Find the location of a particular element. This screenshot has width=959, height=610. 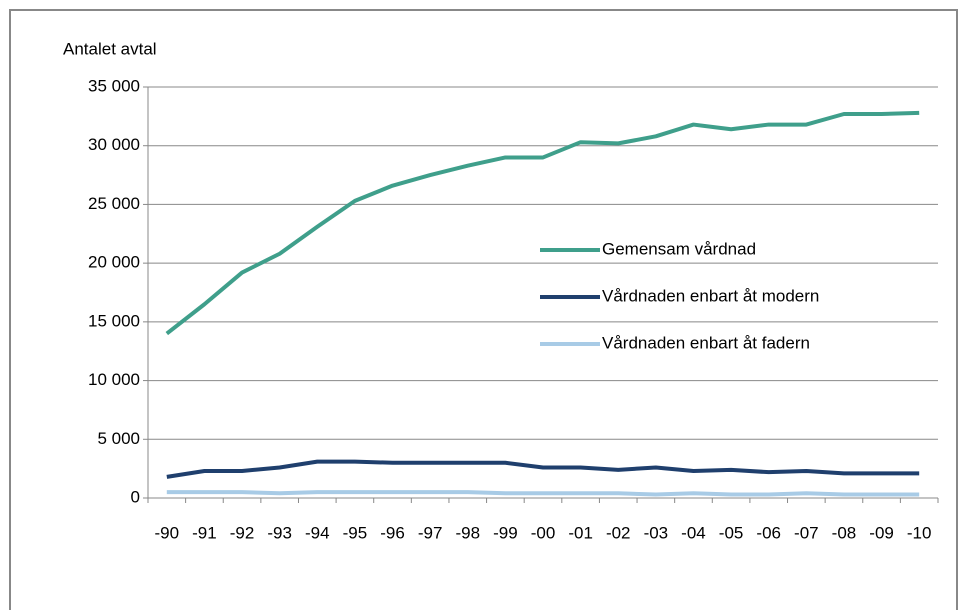

legend-label: Vårdnaden enbart åt modern is located at coordinates (710, 295).